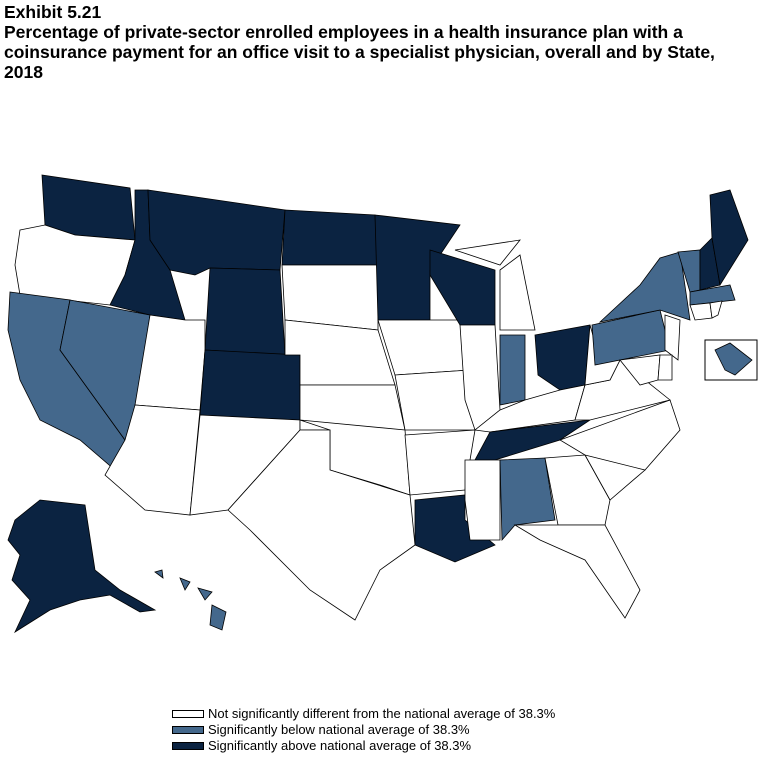  What do you see at coordinates (644, 287) in the screenshot?
I see `state-ny` at bounding box center [644, 287].